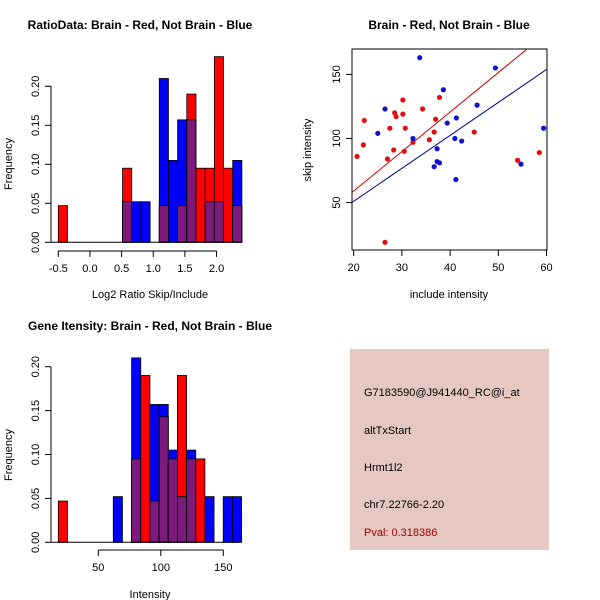  What do you see at coordinates (184, 269) in the screenshot?
I see `ratio-hist-x-tick-label: 1.5` at bounding box center [184, 269].